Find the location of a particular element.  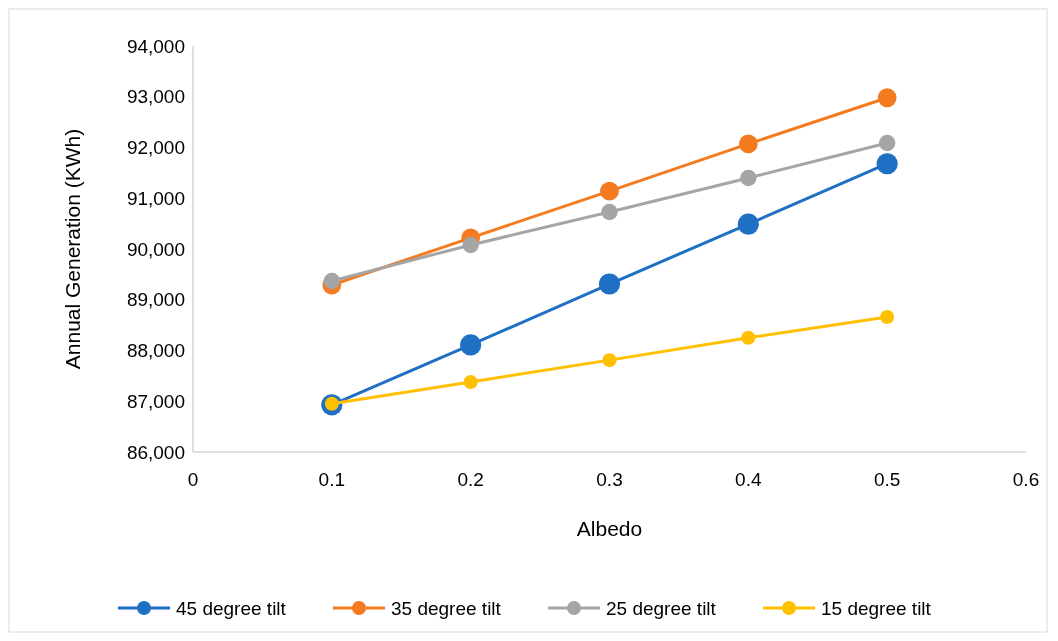

y-tick-label: 91,000 is located at coordinates (155, 198).